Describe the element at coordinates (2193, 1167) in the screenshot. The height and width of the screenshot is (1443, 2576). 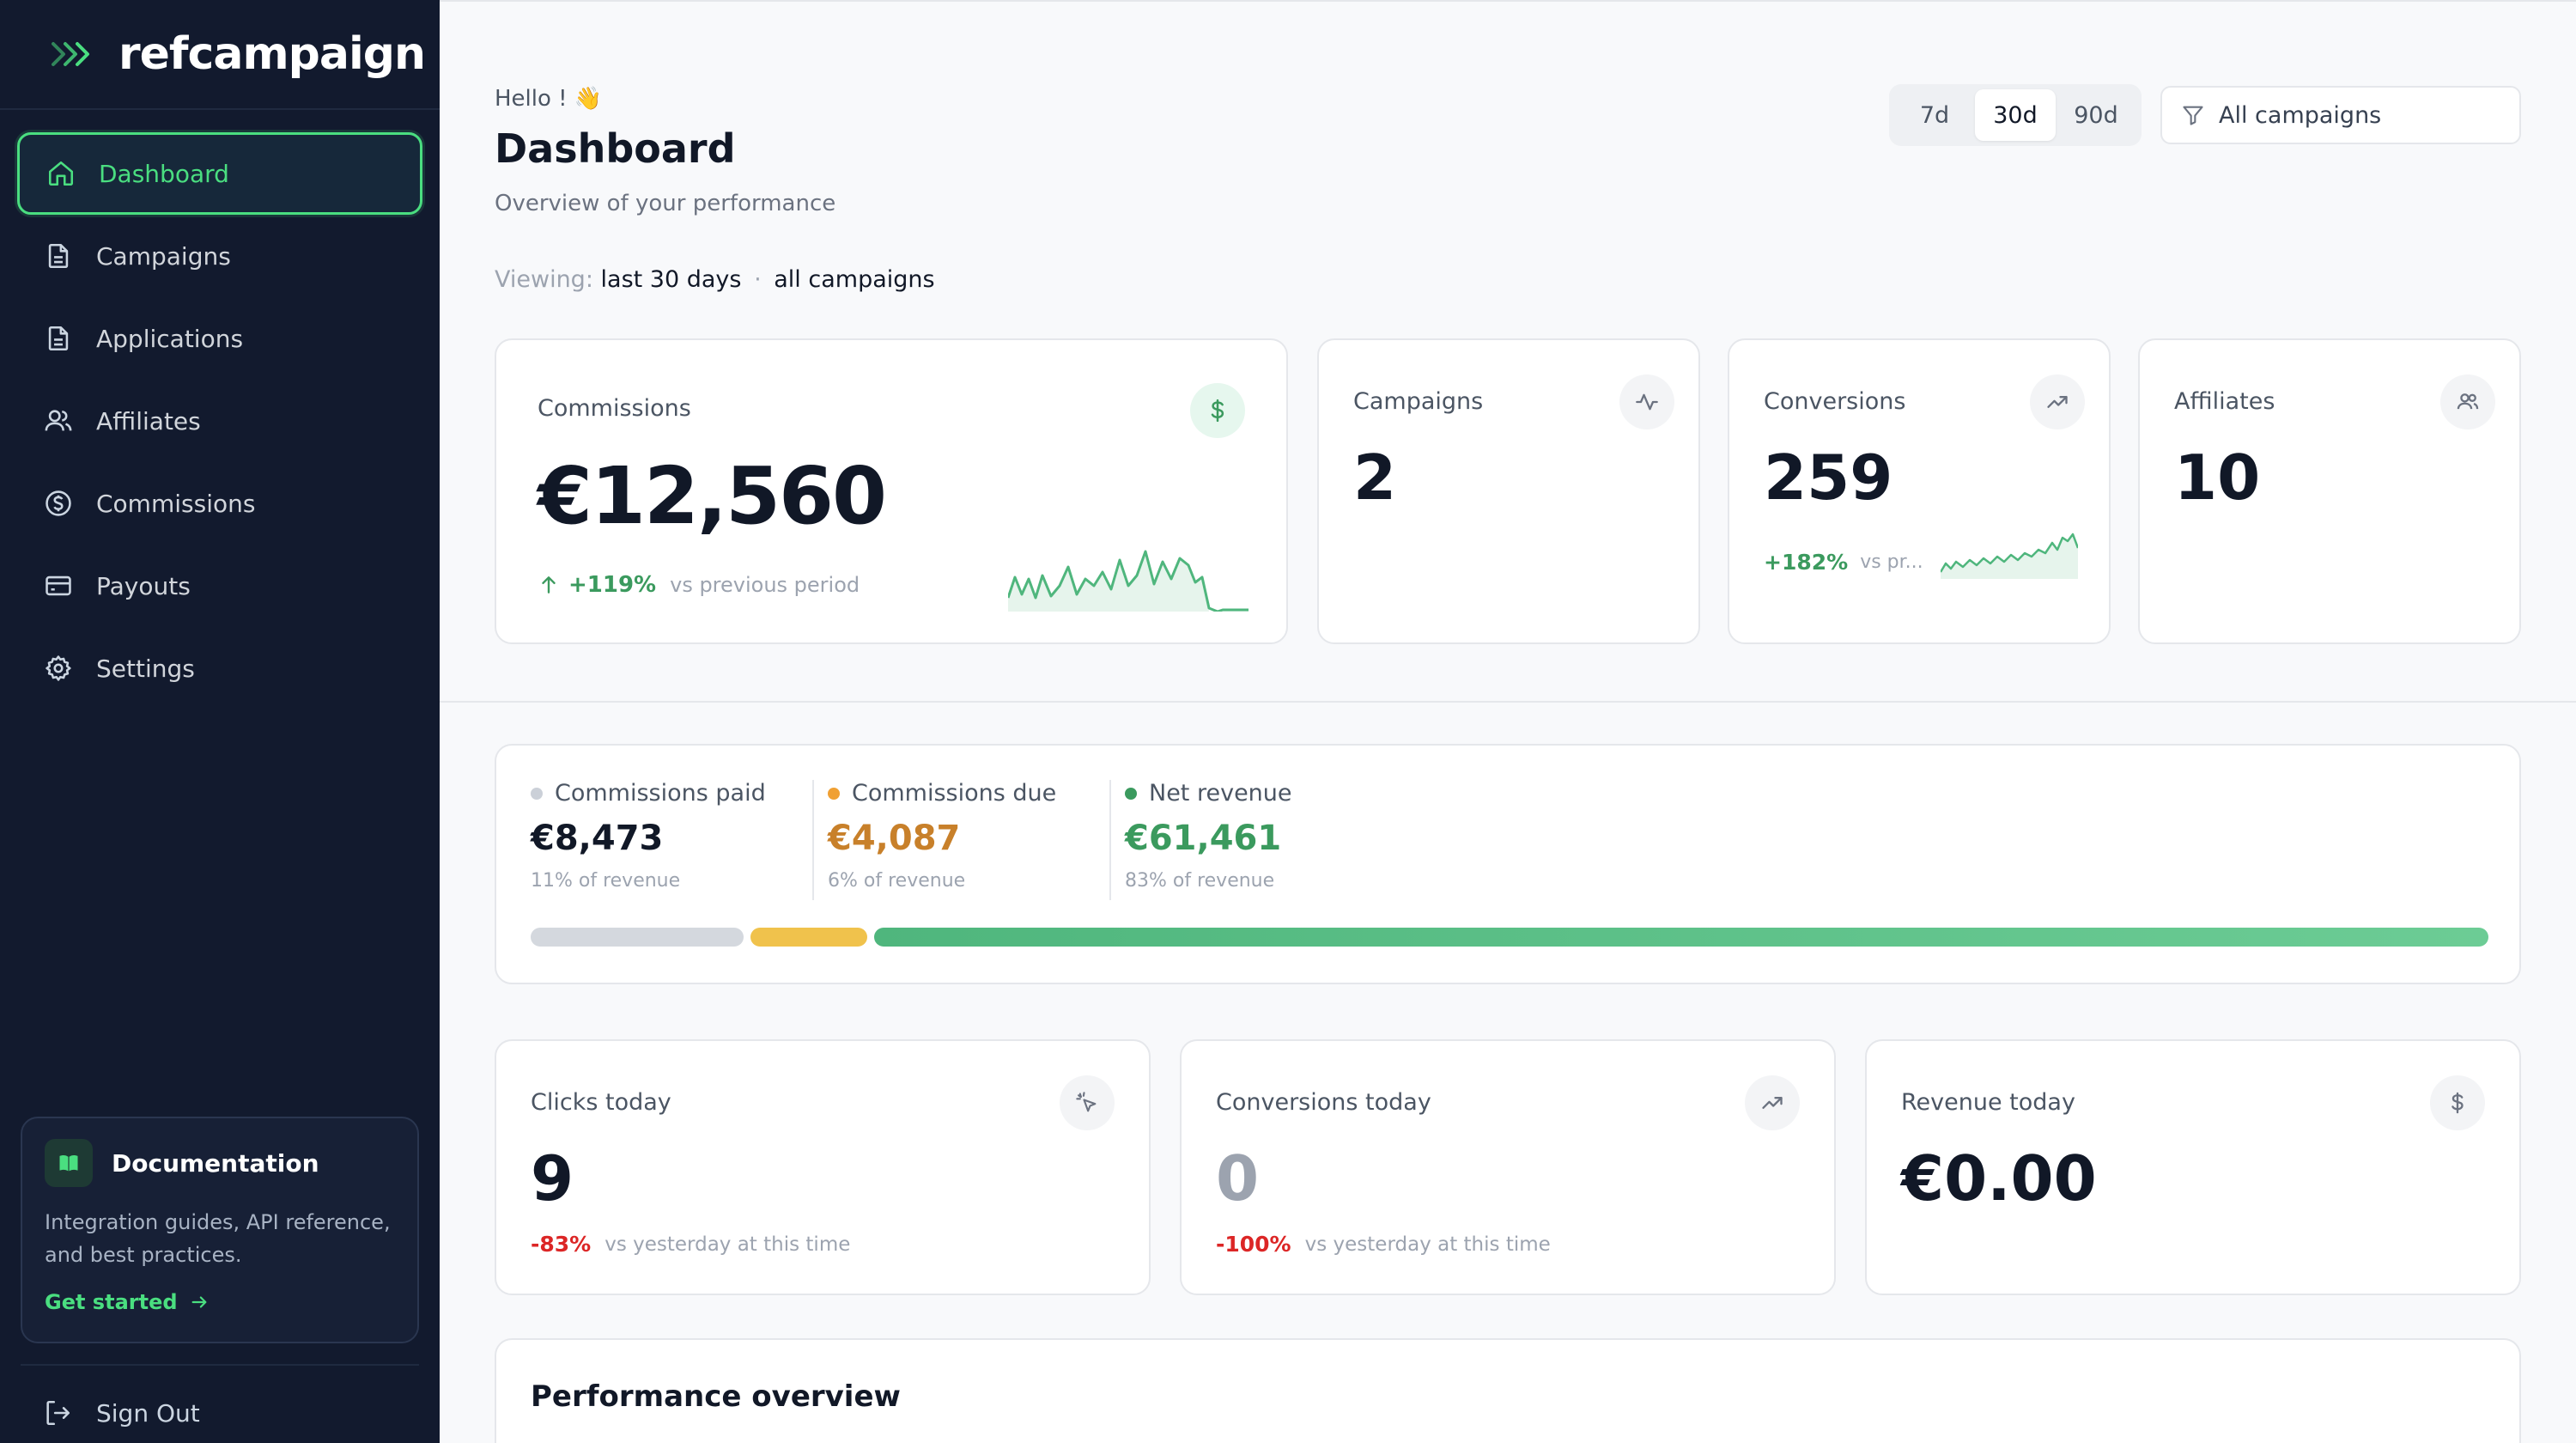
I see `revenue-today-card: Revenue today €0.00` at that location.